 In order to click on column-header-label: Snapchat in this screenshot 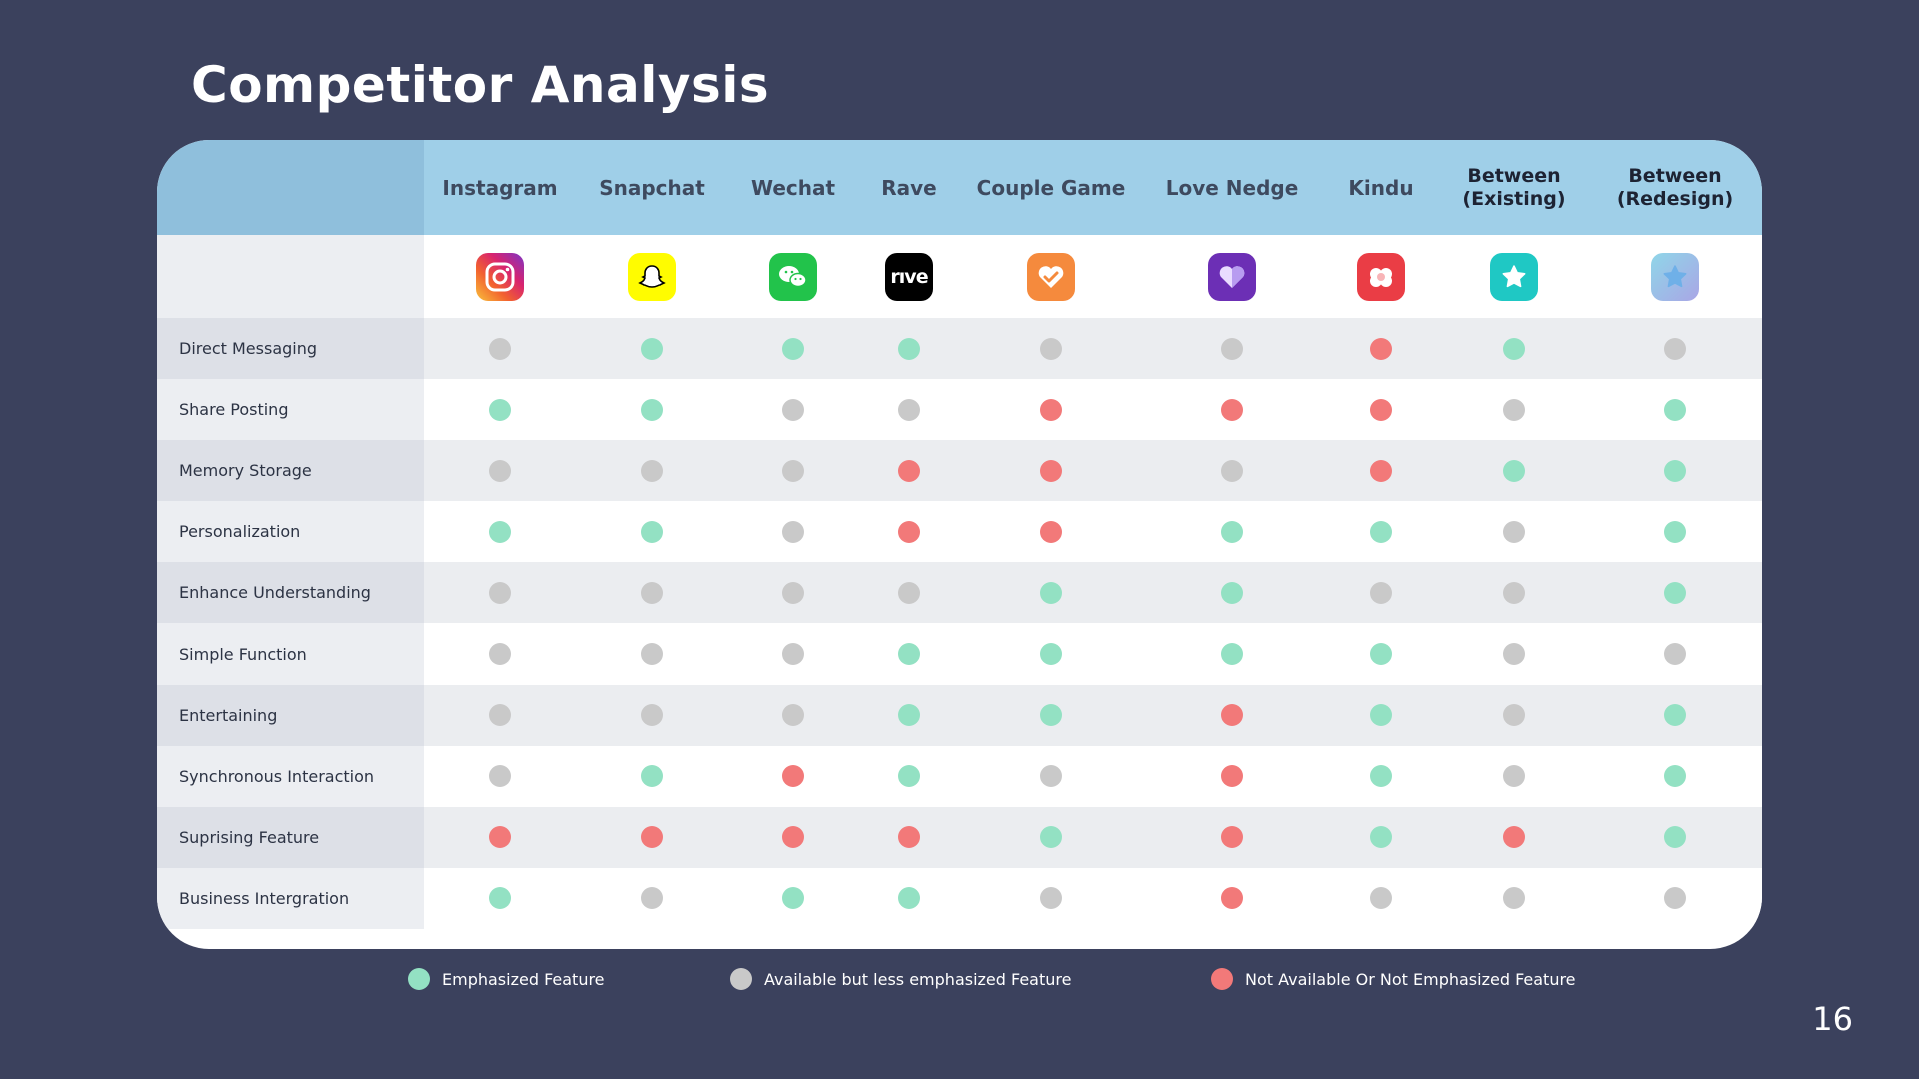, I will do `click(652, 187)`.